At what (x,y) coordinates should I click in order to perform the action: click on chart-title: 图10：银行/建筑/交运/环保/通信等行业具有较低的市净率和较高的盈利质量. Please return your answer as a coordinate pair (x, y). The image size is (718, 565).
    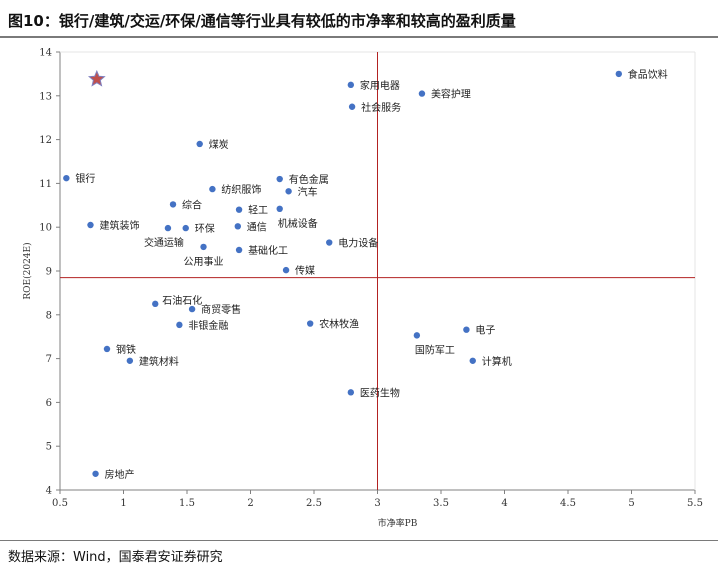
    Looking at the image, I should click on (262, 21).